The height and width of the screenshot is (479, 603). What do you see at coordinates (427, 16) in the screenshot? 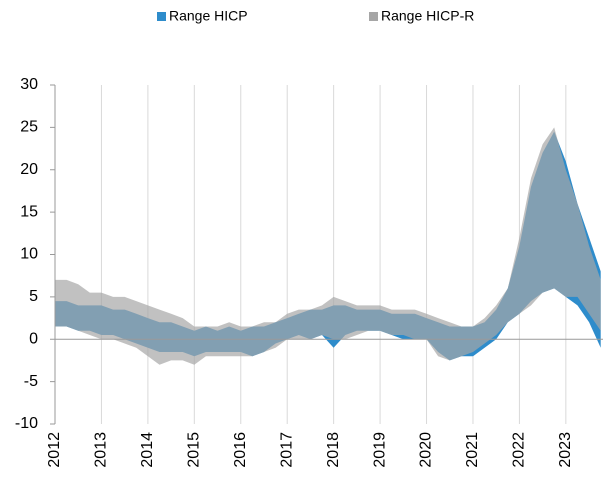
I see `legend-label: Range HICP-R` at bounding box center [427, 16].